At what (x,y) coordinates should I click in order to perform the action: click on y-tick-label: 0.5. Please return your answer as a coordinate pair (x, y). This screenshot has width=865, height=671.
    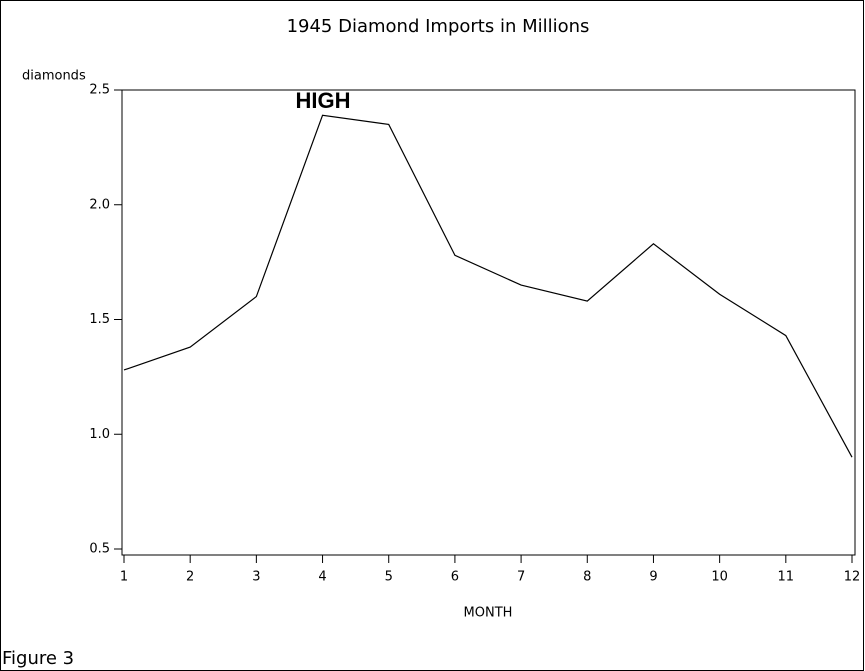
    Looking at the image, I should click on (99, 549).